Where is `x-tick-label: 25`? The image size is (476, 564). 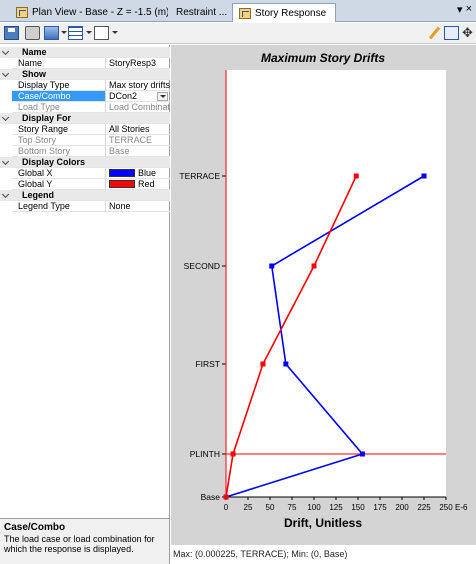 x-tick-label: 25 is located at coordinates (248, 507).